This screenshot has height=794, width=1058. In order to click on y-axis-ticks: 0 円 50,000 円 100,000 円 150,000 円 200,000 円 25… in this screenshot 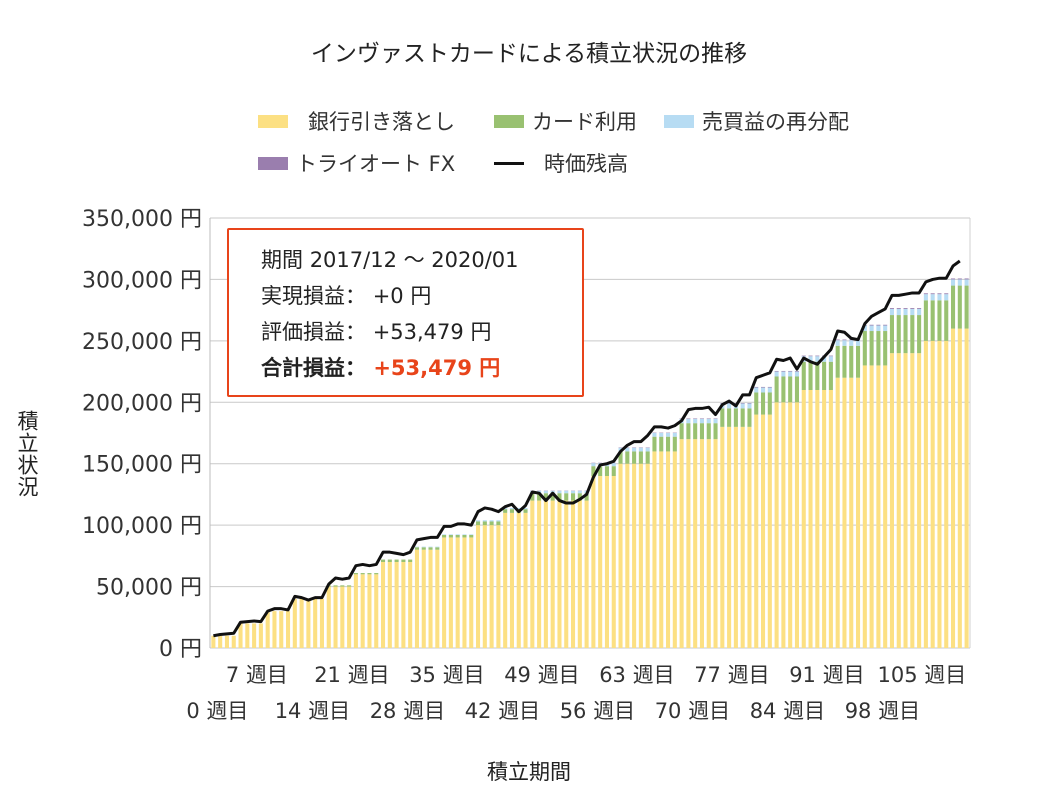, I will do `click(142, 434)`.